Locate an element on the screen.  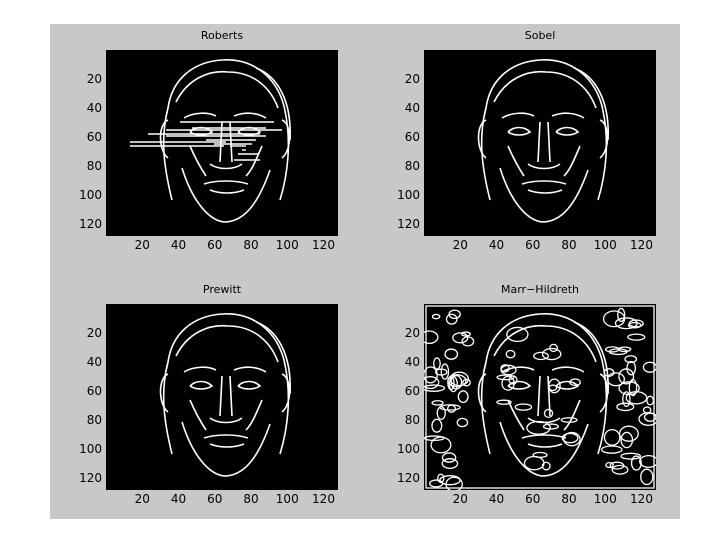
edge-image-roberts is located at coordinates (222, 143).